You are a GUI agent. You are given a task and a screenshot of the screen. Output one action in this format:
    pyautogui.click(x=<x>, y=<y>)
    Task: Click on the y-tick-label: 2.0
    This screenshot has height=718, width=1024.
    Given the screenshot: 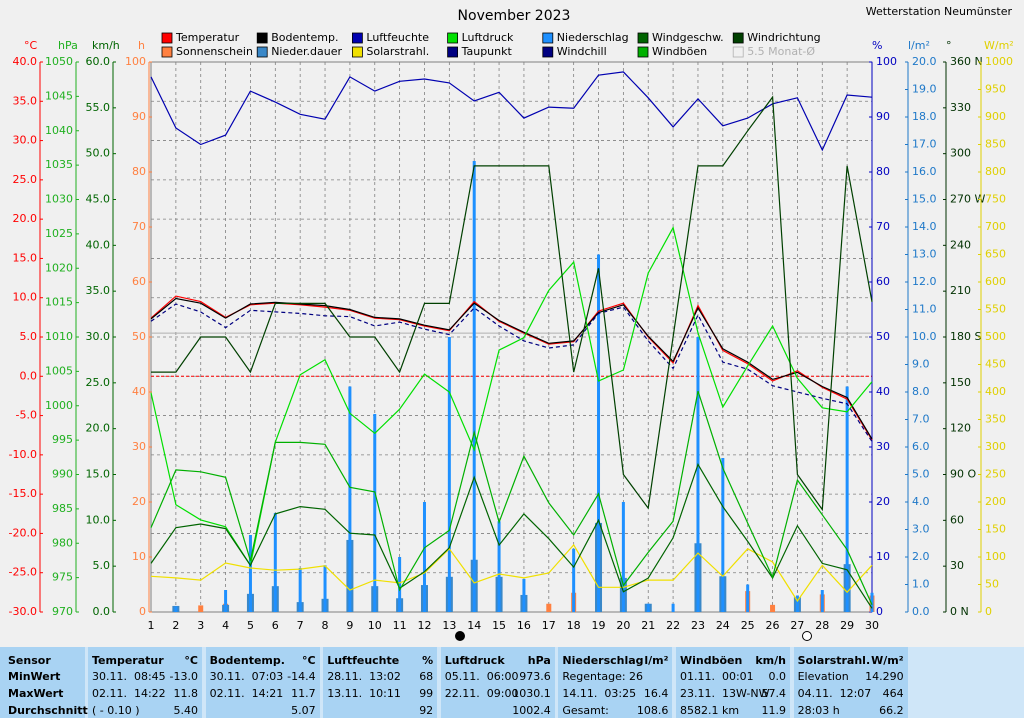 What is the action you would take?
    pyautogui.click(x=921, y=556)
    